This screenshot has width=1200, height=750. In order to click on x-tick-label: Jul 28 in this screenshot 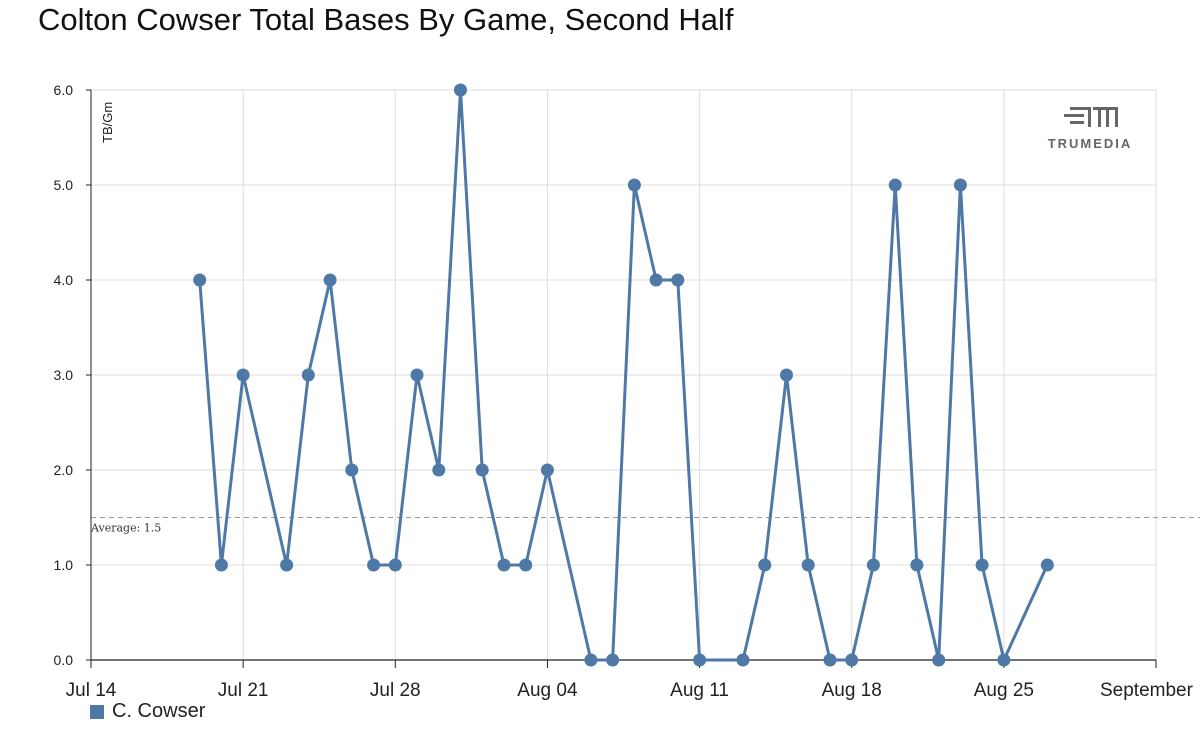, I will do `click(395, 690)`.